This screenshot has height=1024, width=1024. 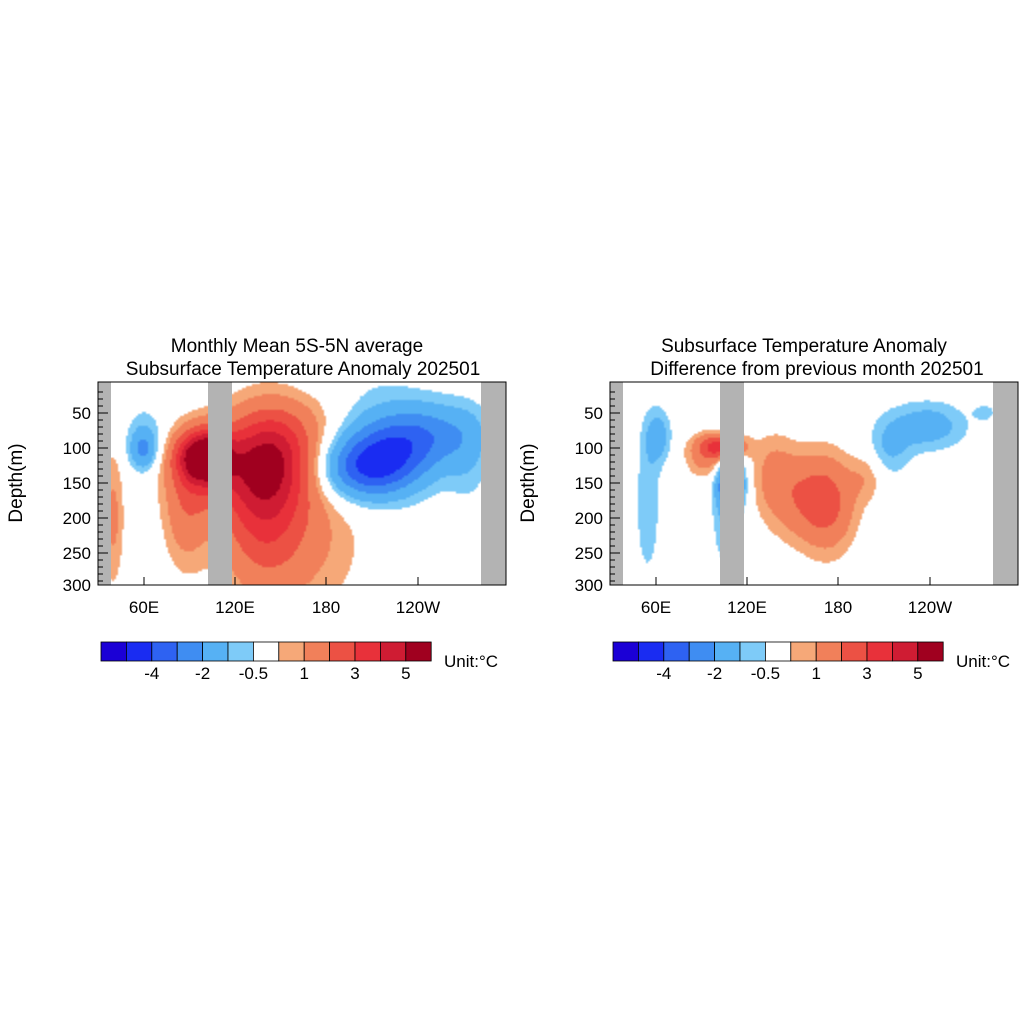 What do you see at coordinates (297, 346) in the screenshot?
I see `chart-title-line1: Monthly Mean 5S-5N average` at bounding box center [297, 346].